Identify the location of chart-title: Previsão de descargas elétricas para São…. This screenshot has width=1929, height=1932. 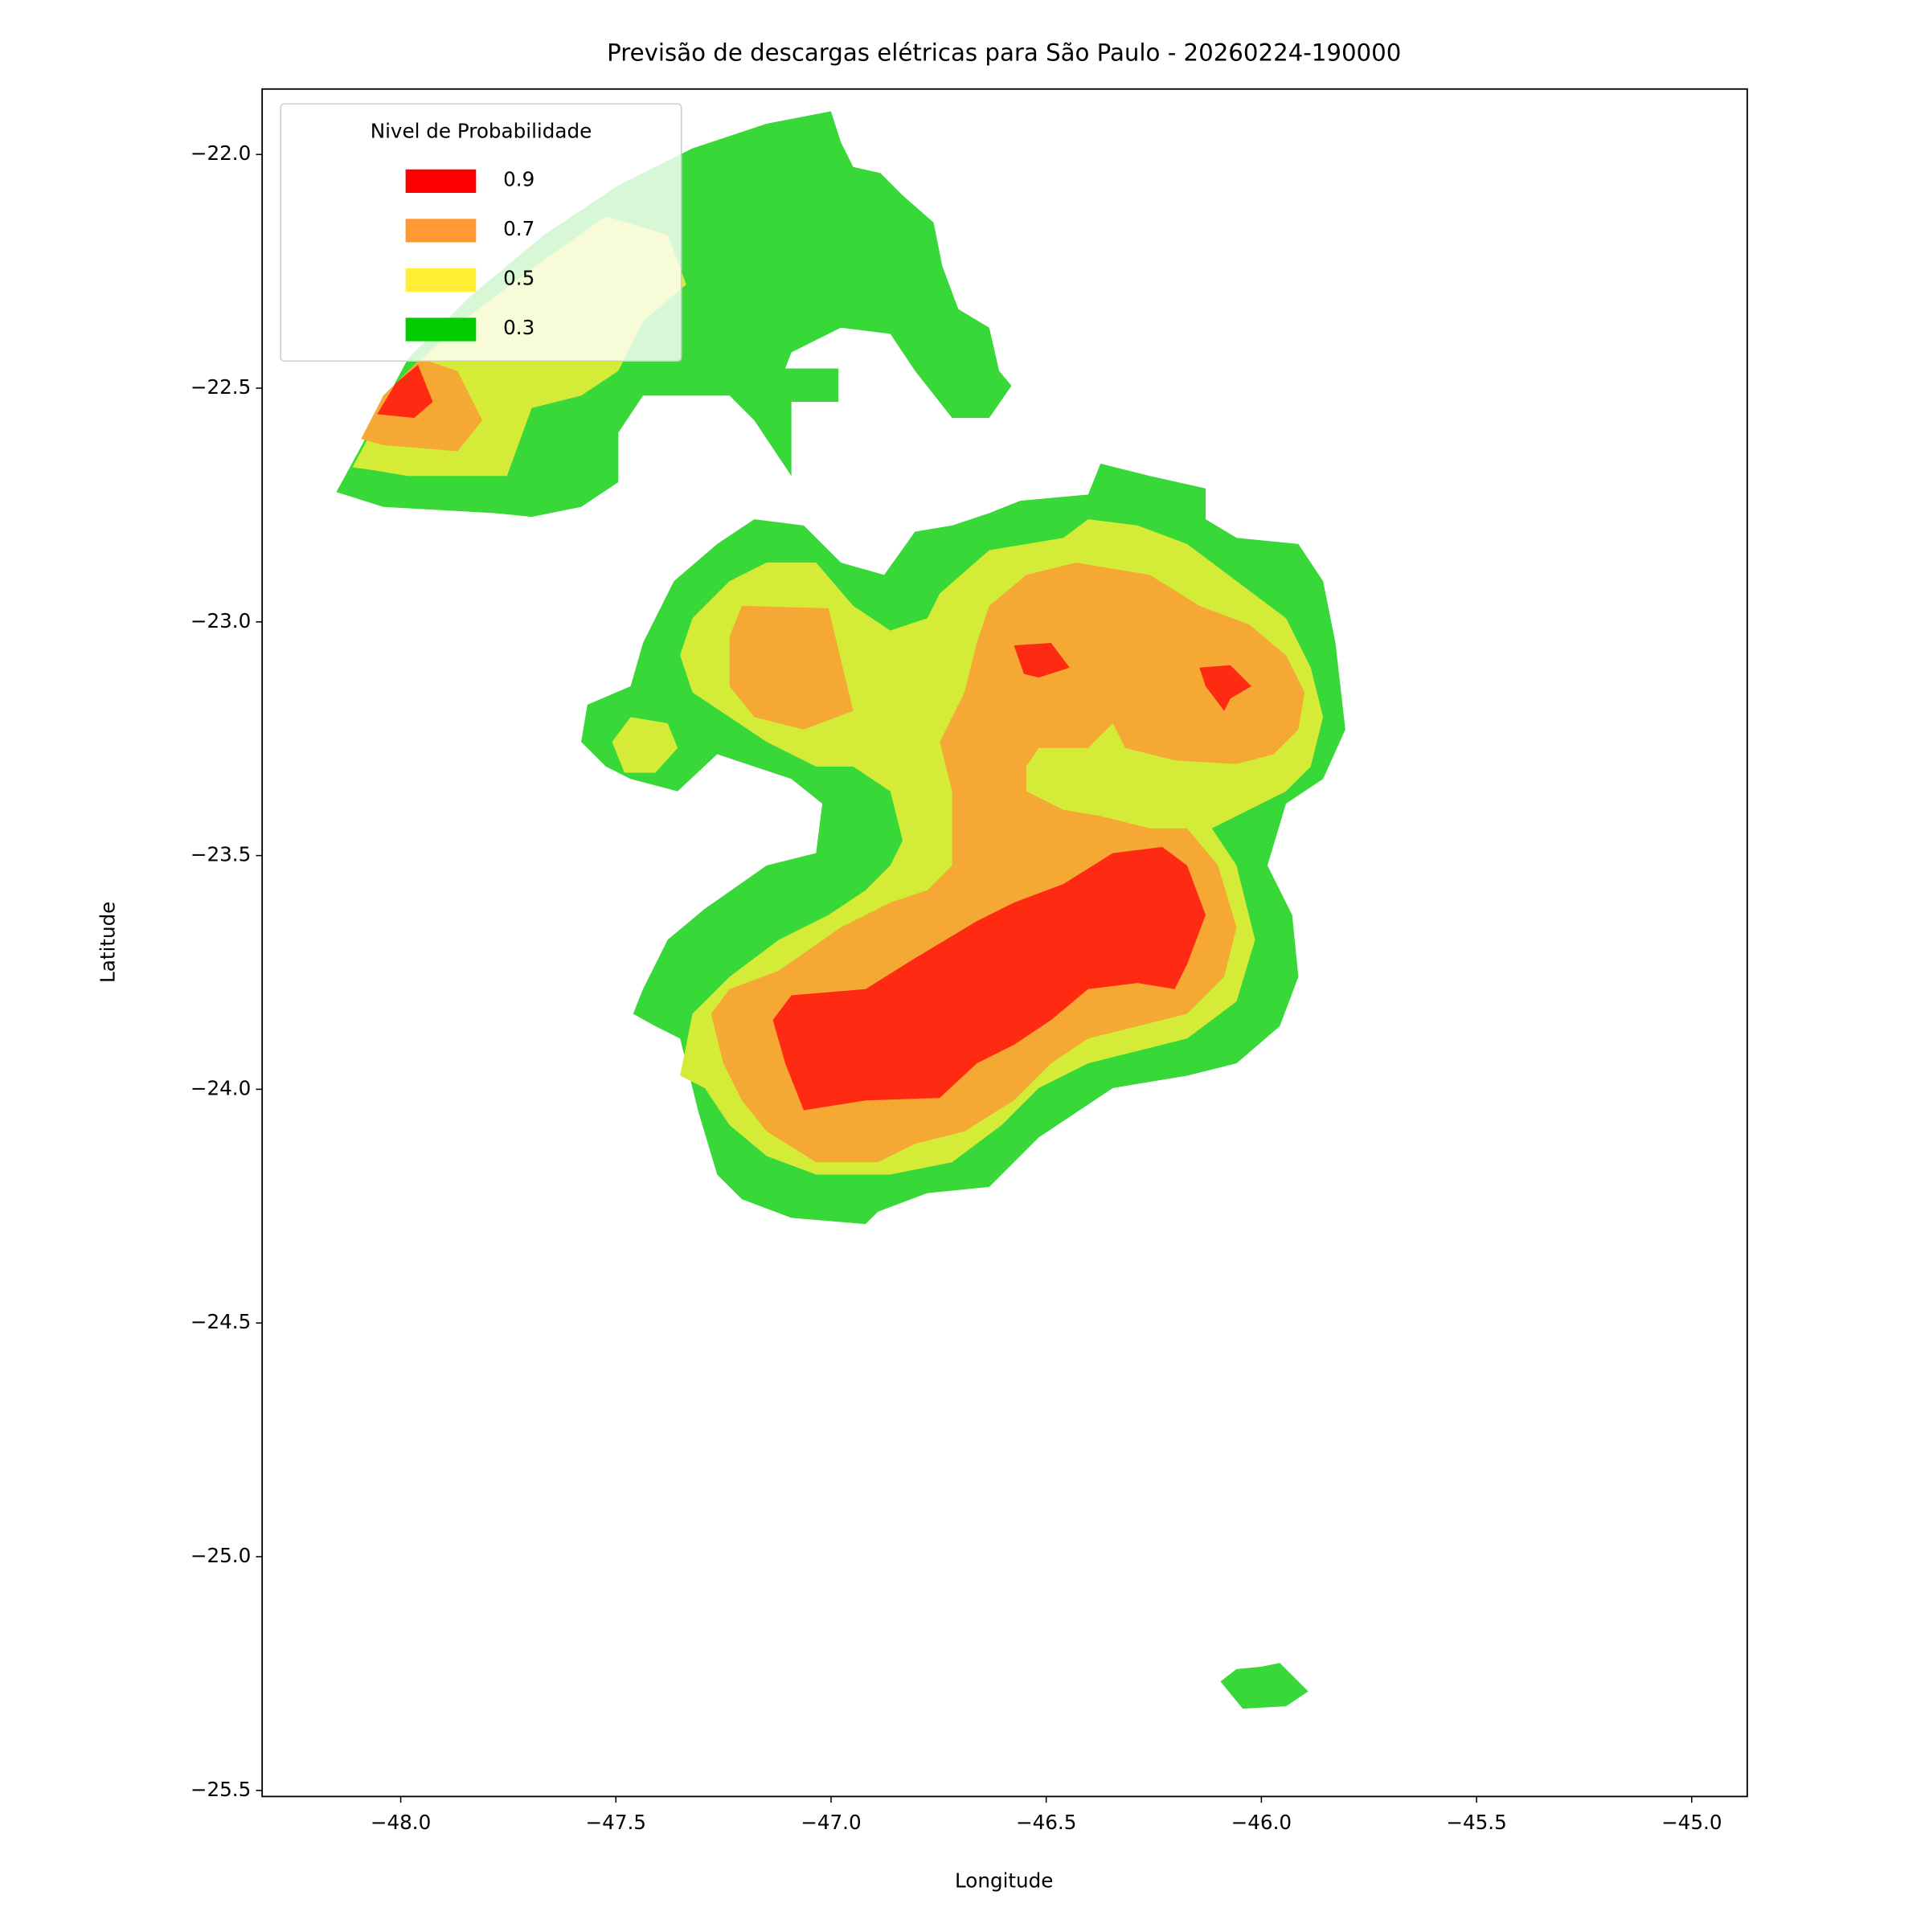
(1004, 53).